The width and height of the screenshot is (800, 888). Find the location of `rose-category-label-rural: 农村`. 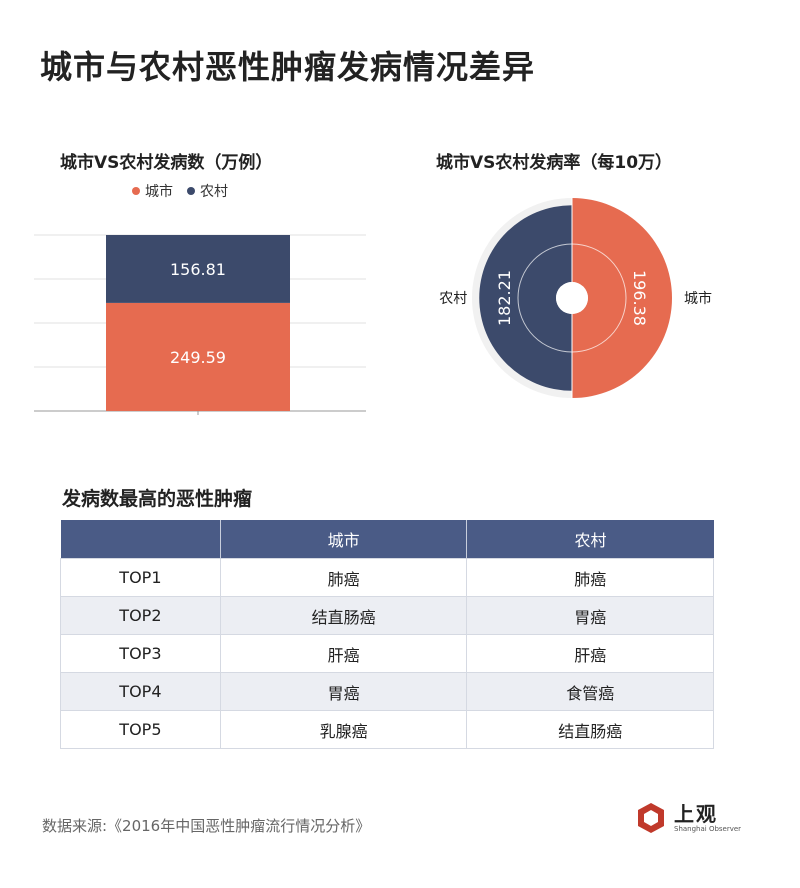

rose-category-label-rural: 农村 is located at coordinates (453, 299).